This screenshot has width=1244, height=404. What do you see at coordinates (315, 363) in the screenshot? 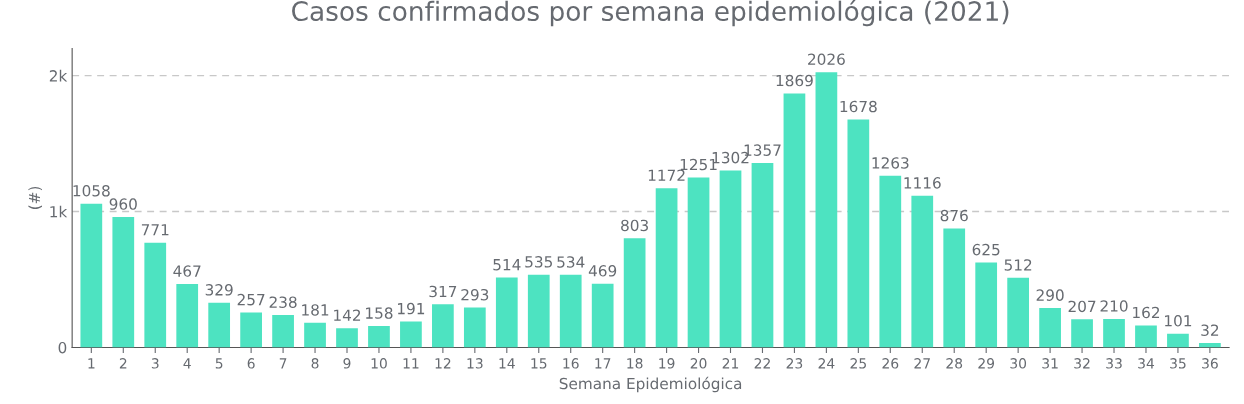
I see `x-tick-label: 8` at bounding box center [315, 363].